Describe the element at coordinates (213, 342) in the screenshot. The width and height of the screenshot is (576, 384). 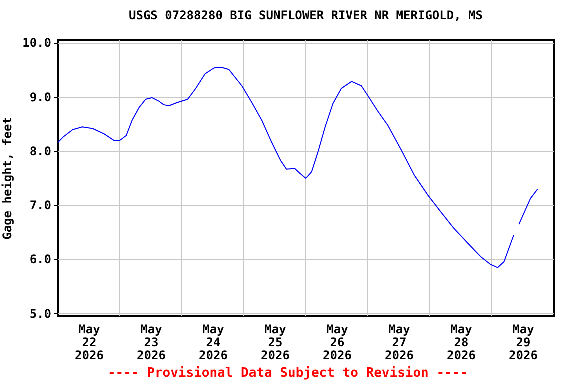
I see `x-tick-label: May 24 2026` at that location.